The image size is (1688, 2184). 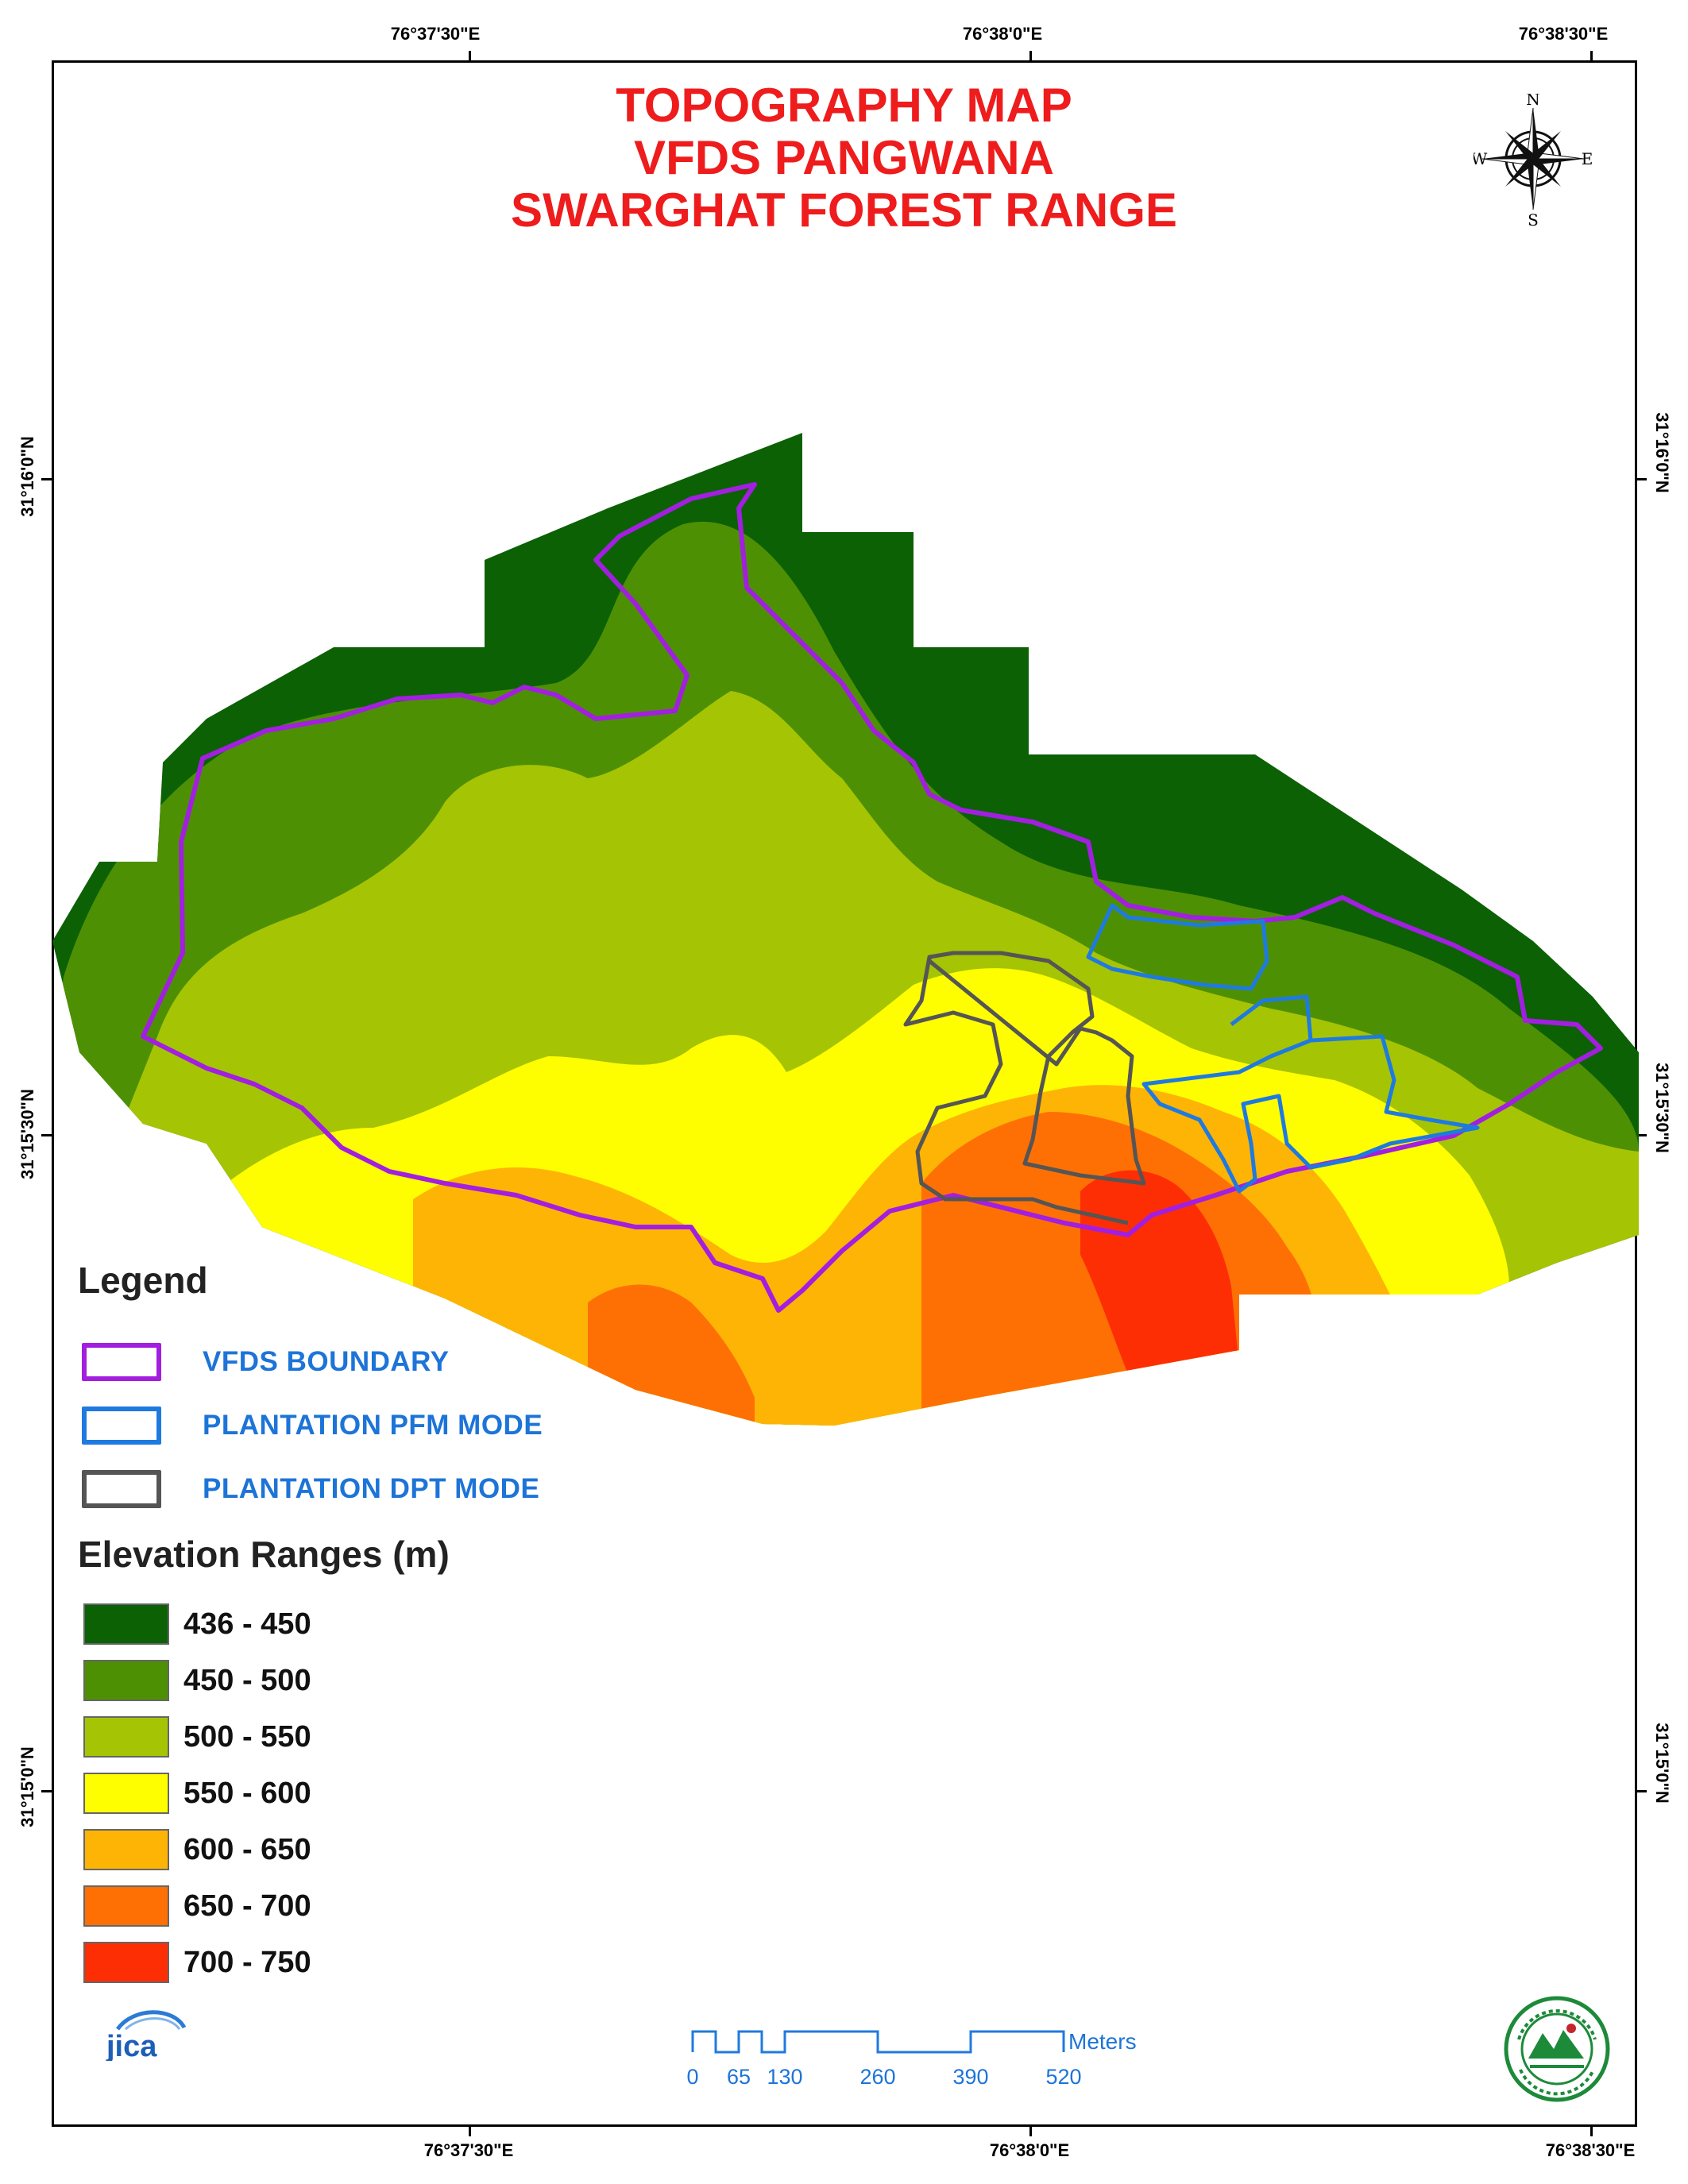 I want to click on jica-logo: jica, so click(x=146, y=2035).